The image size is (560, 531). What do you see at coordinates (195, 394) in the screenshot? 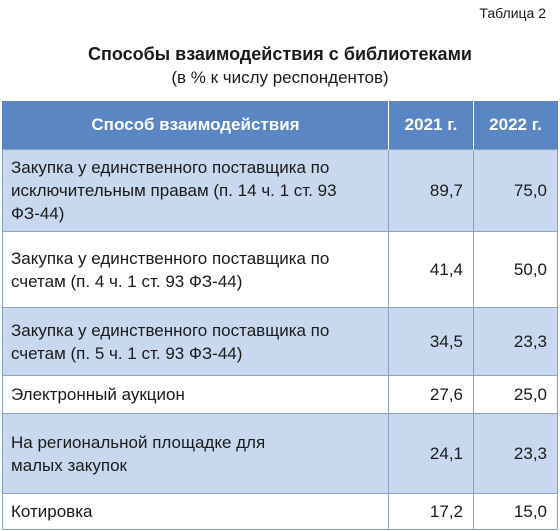
I see `method-cell: Электронный аукцион` at bounding box center [195, 394].